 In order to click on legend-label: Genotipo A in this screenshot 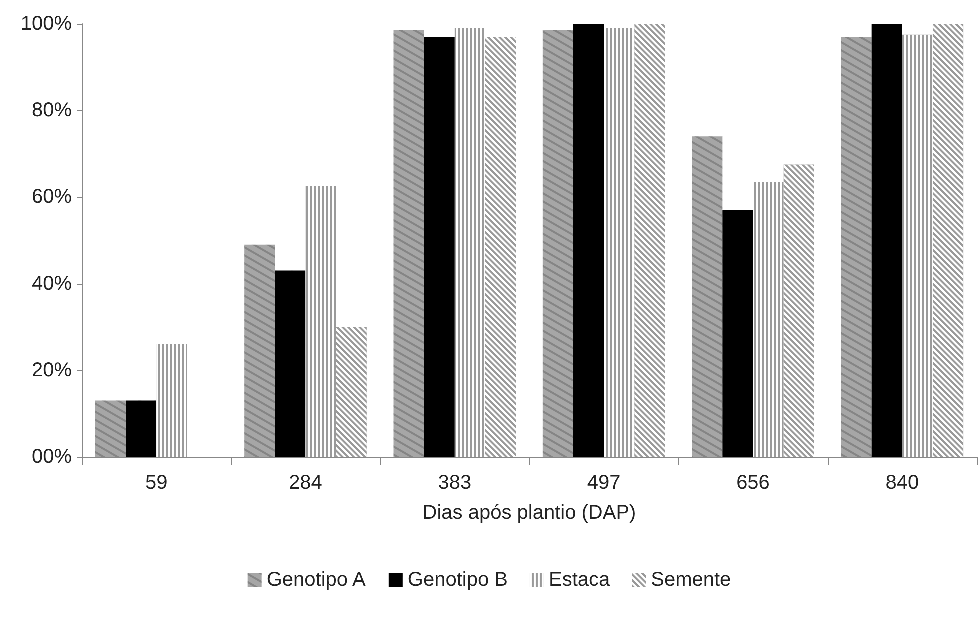, I will do `click(316, 580)`.